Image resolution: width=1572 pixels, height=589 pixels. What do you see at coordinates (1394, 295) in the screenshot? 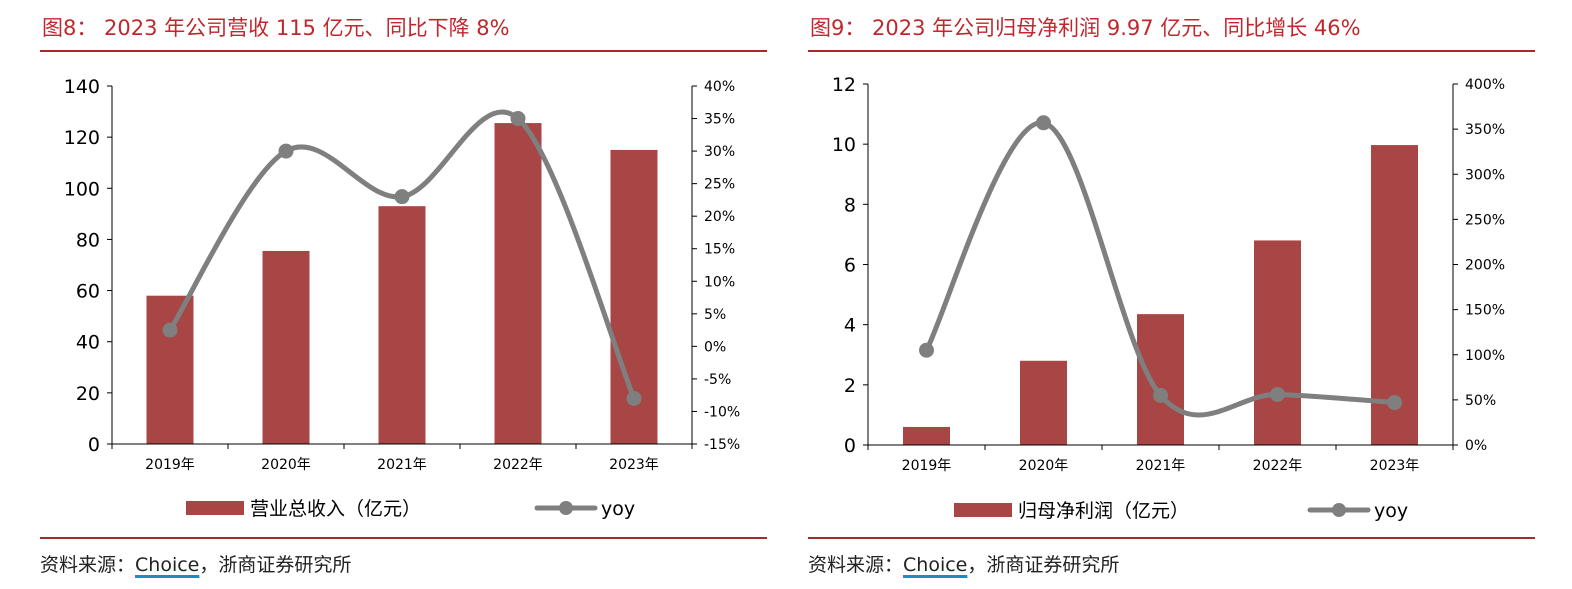
I see `bar-2023年` at bounding box center [1394, 295].